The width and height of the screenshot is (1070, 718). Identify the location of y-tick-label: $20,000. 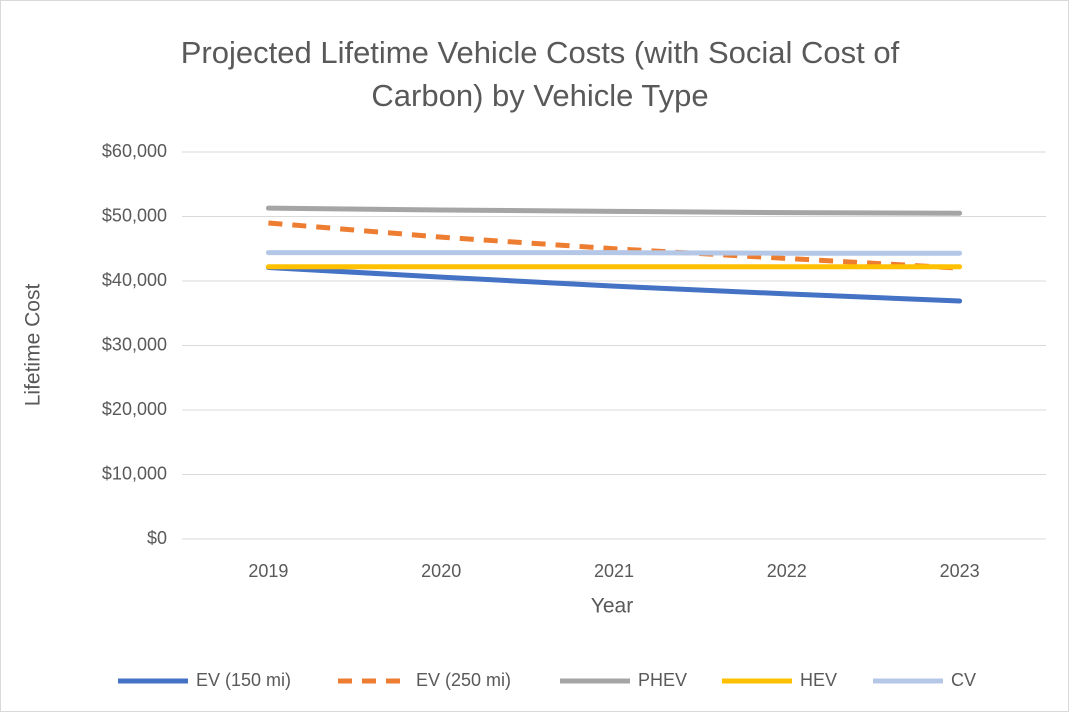
(134, 409).